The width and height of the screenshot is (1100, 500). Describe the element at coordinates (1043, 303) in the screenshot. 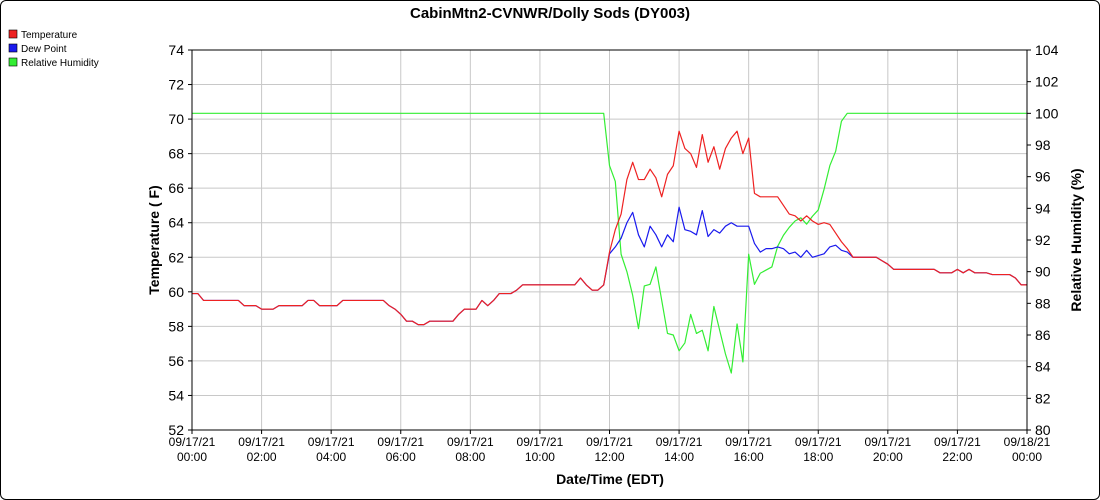

I see `y2-tick-label: 88` at that location.